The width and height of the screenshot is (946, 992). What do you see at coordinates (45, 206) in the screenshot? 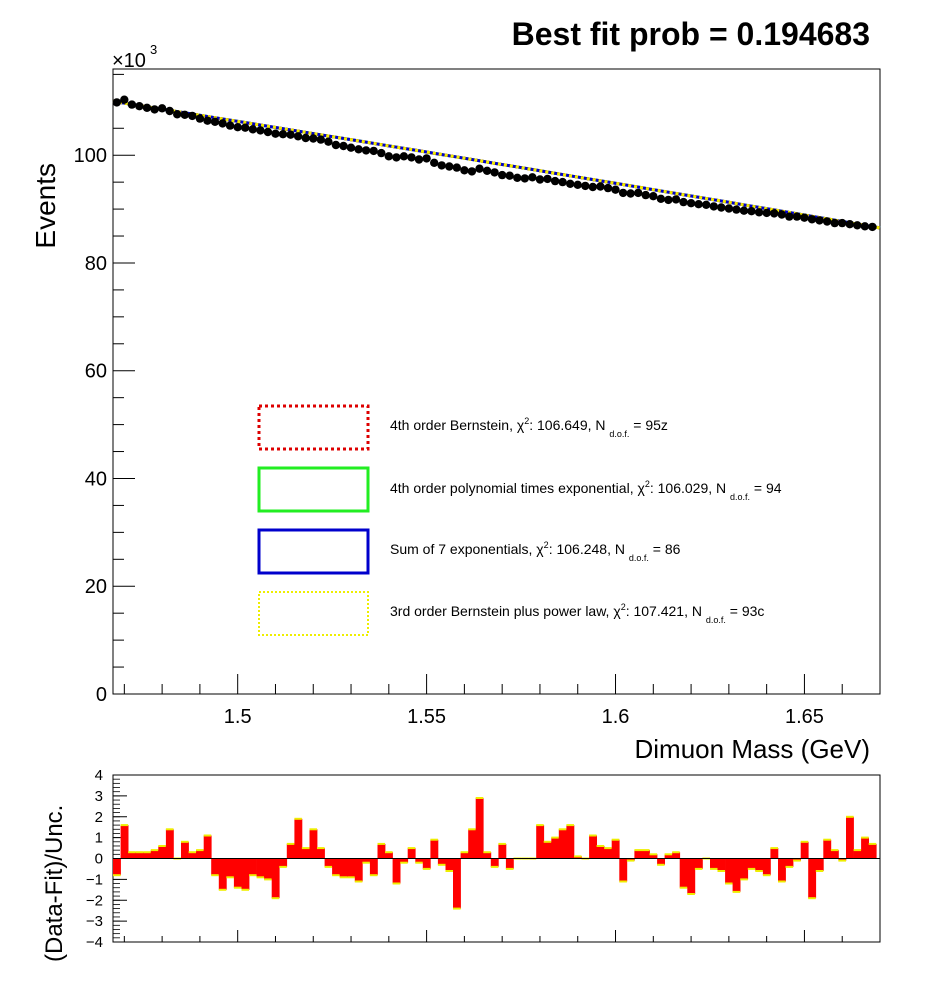
I see `y-axis-label: Events` at bounding box center [45, 206].